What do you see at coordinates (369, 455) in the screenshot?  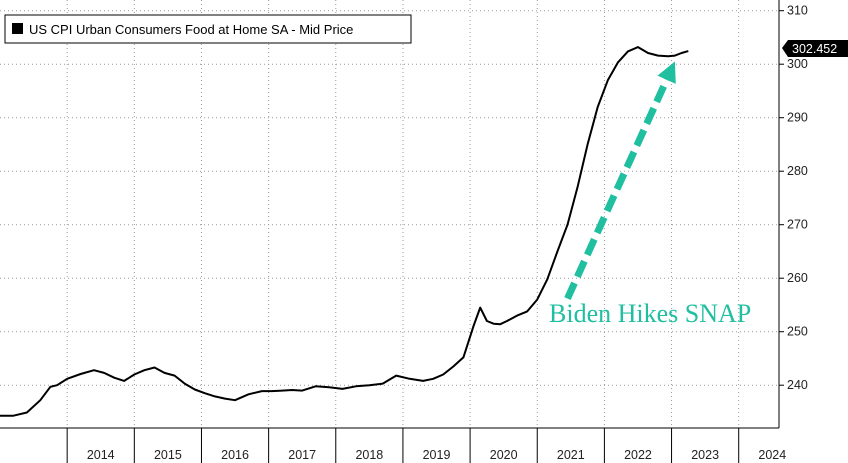 I see `x-tick-label: 2018` at bounding box center [369, 455].